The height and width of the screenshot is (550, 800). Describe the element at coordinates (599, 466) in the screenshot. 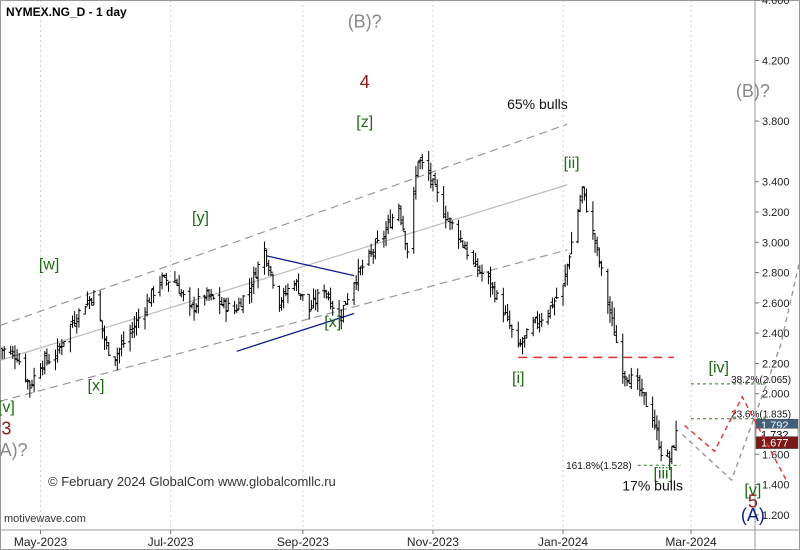

I see `fib-level-label: 161.8%(1.528)` at that location.